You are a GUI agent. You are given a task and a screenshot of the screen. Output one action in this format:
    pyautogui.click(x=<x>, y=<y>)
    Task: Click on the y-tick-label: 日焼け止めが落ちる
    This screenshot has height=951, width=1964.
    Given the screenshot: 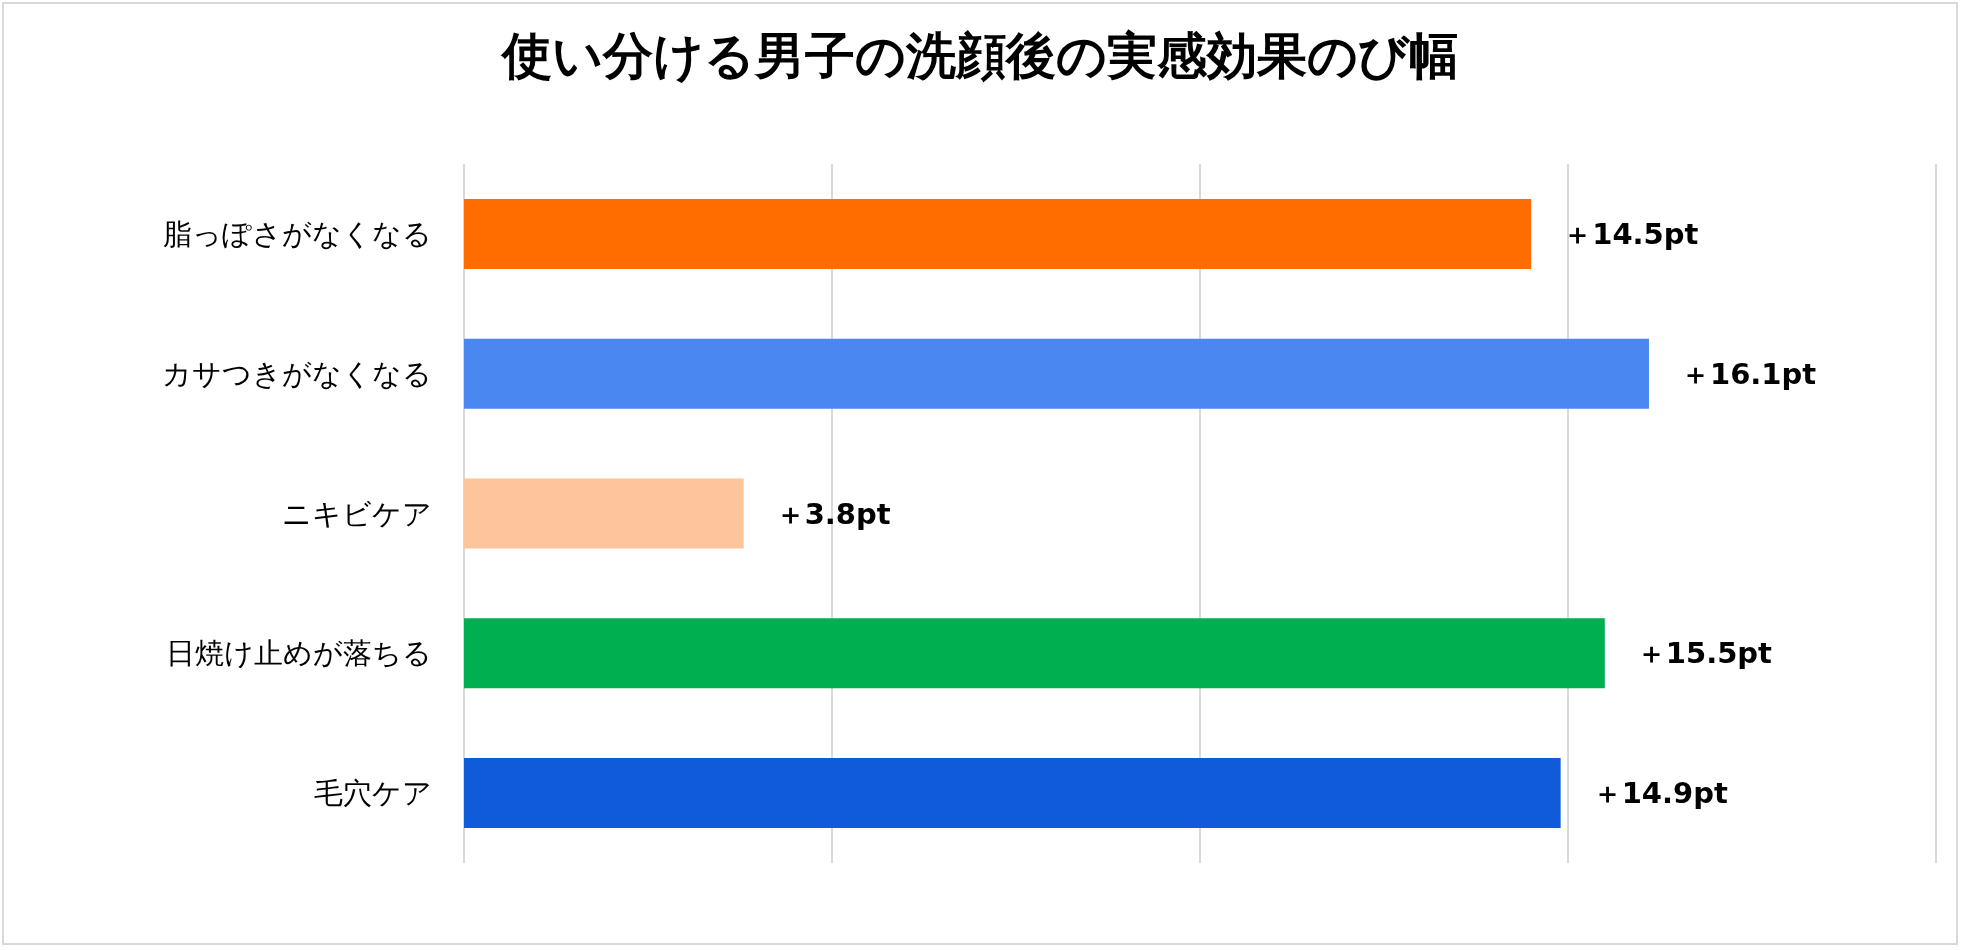 What is the action you would take?
    pyautogui.click(x=299, y=653)
    